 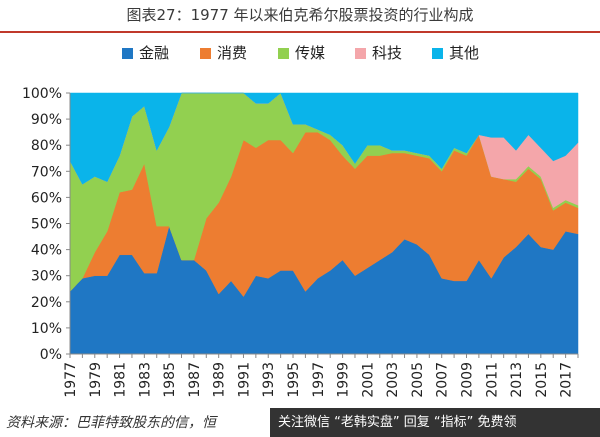 I want to click on x-tick-label: 2009, so click(x=467, y=380).